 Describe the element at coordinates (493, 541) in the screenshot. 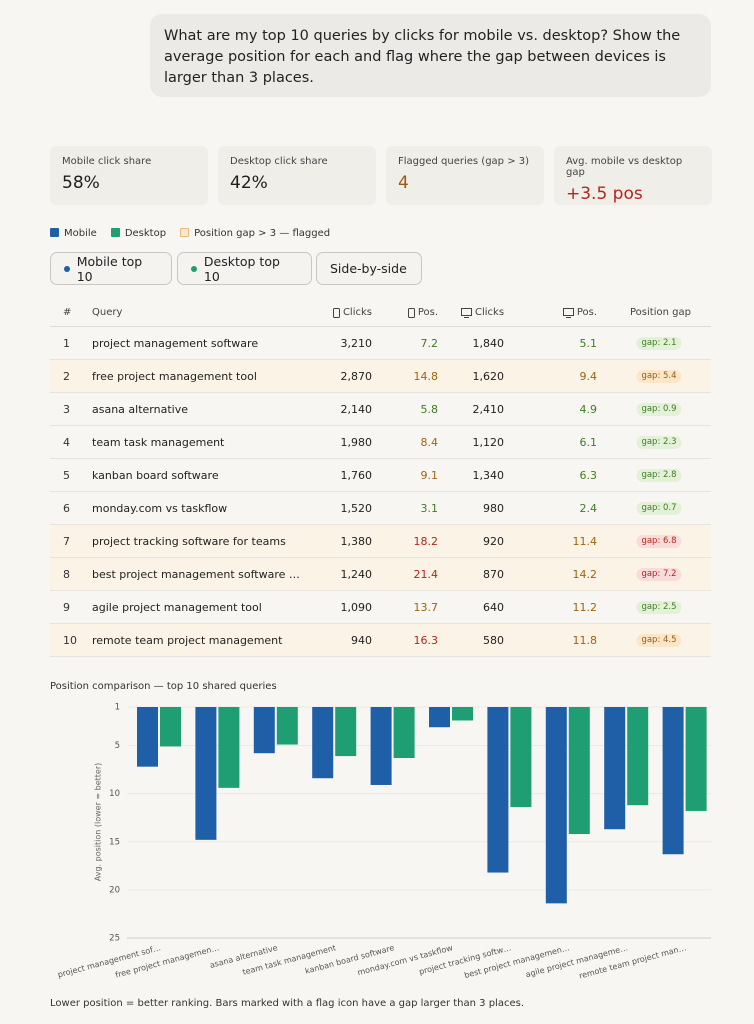

I see `desktop-clicks: 920` at that location.